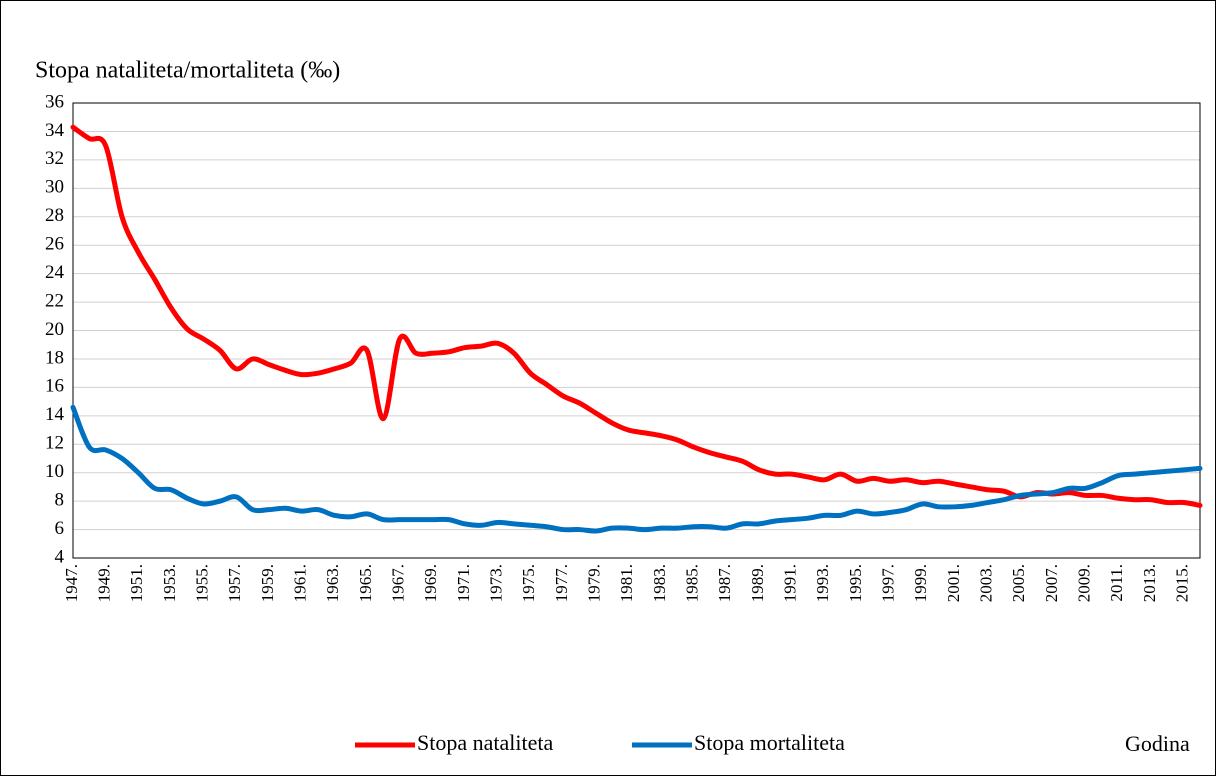 The height and width of the screenshot is (776, 1216). I want to click on x-tick-label: 1999., so click(920, 583).